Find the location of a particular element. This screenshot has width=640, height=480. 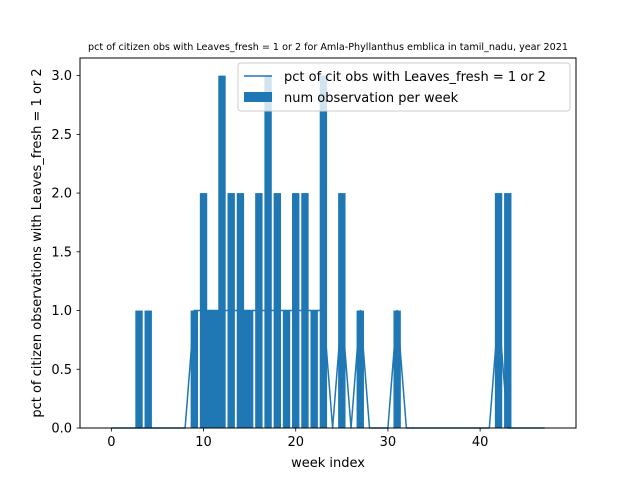

y-axis: 0.0 0.5 1.0 1.5 2.0 2.5 3.0 is located at coordinates (65, 253).